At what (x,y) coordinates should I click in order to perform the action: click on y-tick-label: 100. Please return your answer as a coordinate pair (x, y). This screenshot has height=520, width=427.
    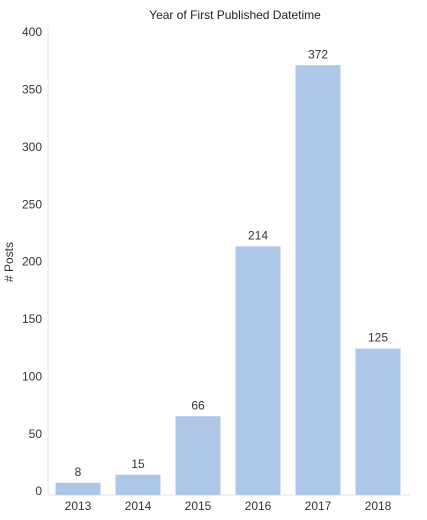
    Looking at the image, I should click on (32, 376).